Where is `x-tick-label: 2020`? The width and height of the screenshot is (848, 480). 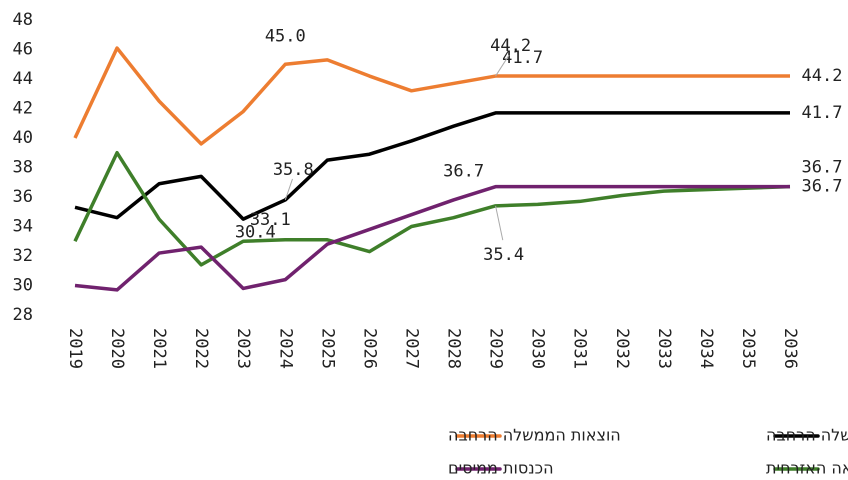
x-tick-label: 2020 is located at coordinates (117, 348).